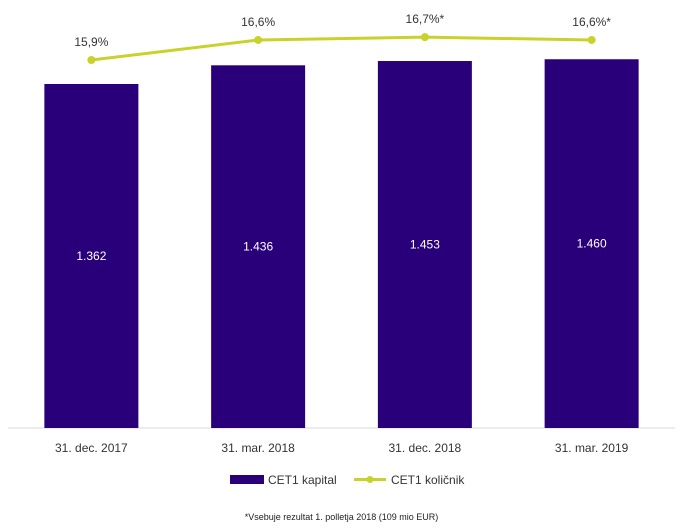 This screenshot has width=683, height=529. I want to click on line-series, so click(341, 48).